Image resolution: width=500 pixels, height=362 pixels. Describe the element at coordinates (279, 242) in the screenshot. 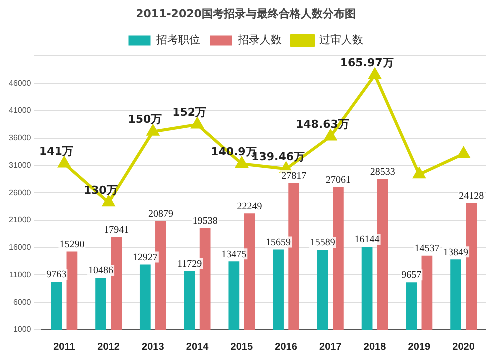

I see `data-label: 15659` at that location.